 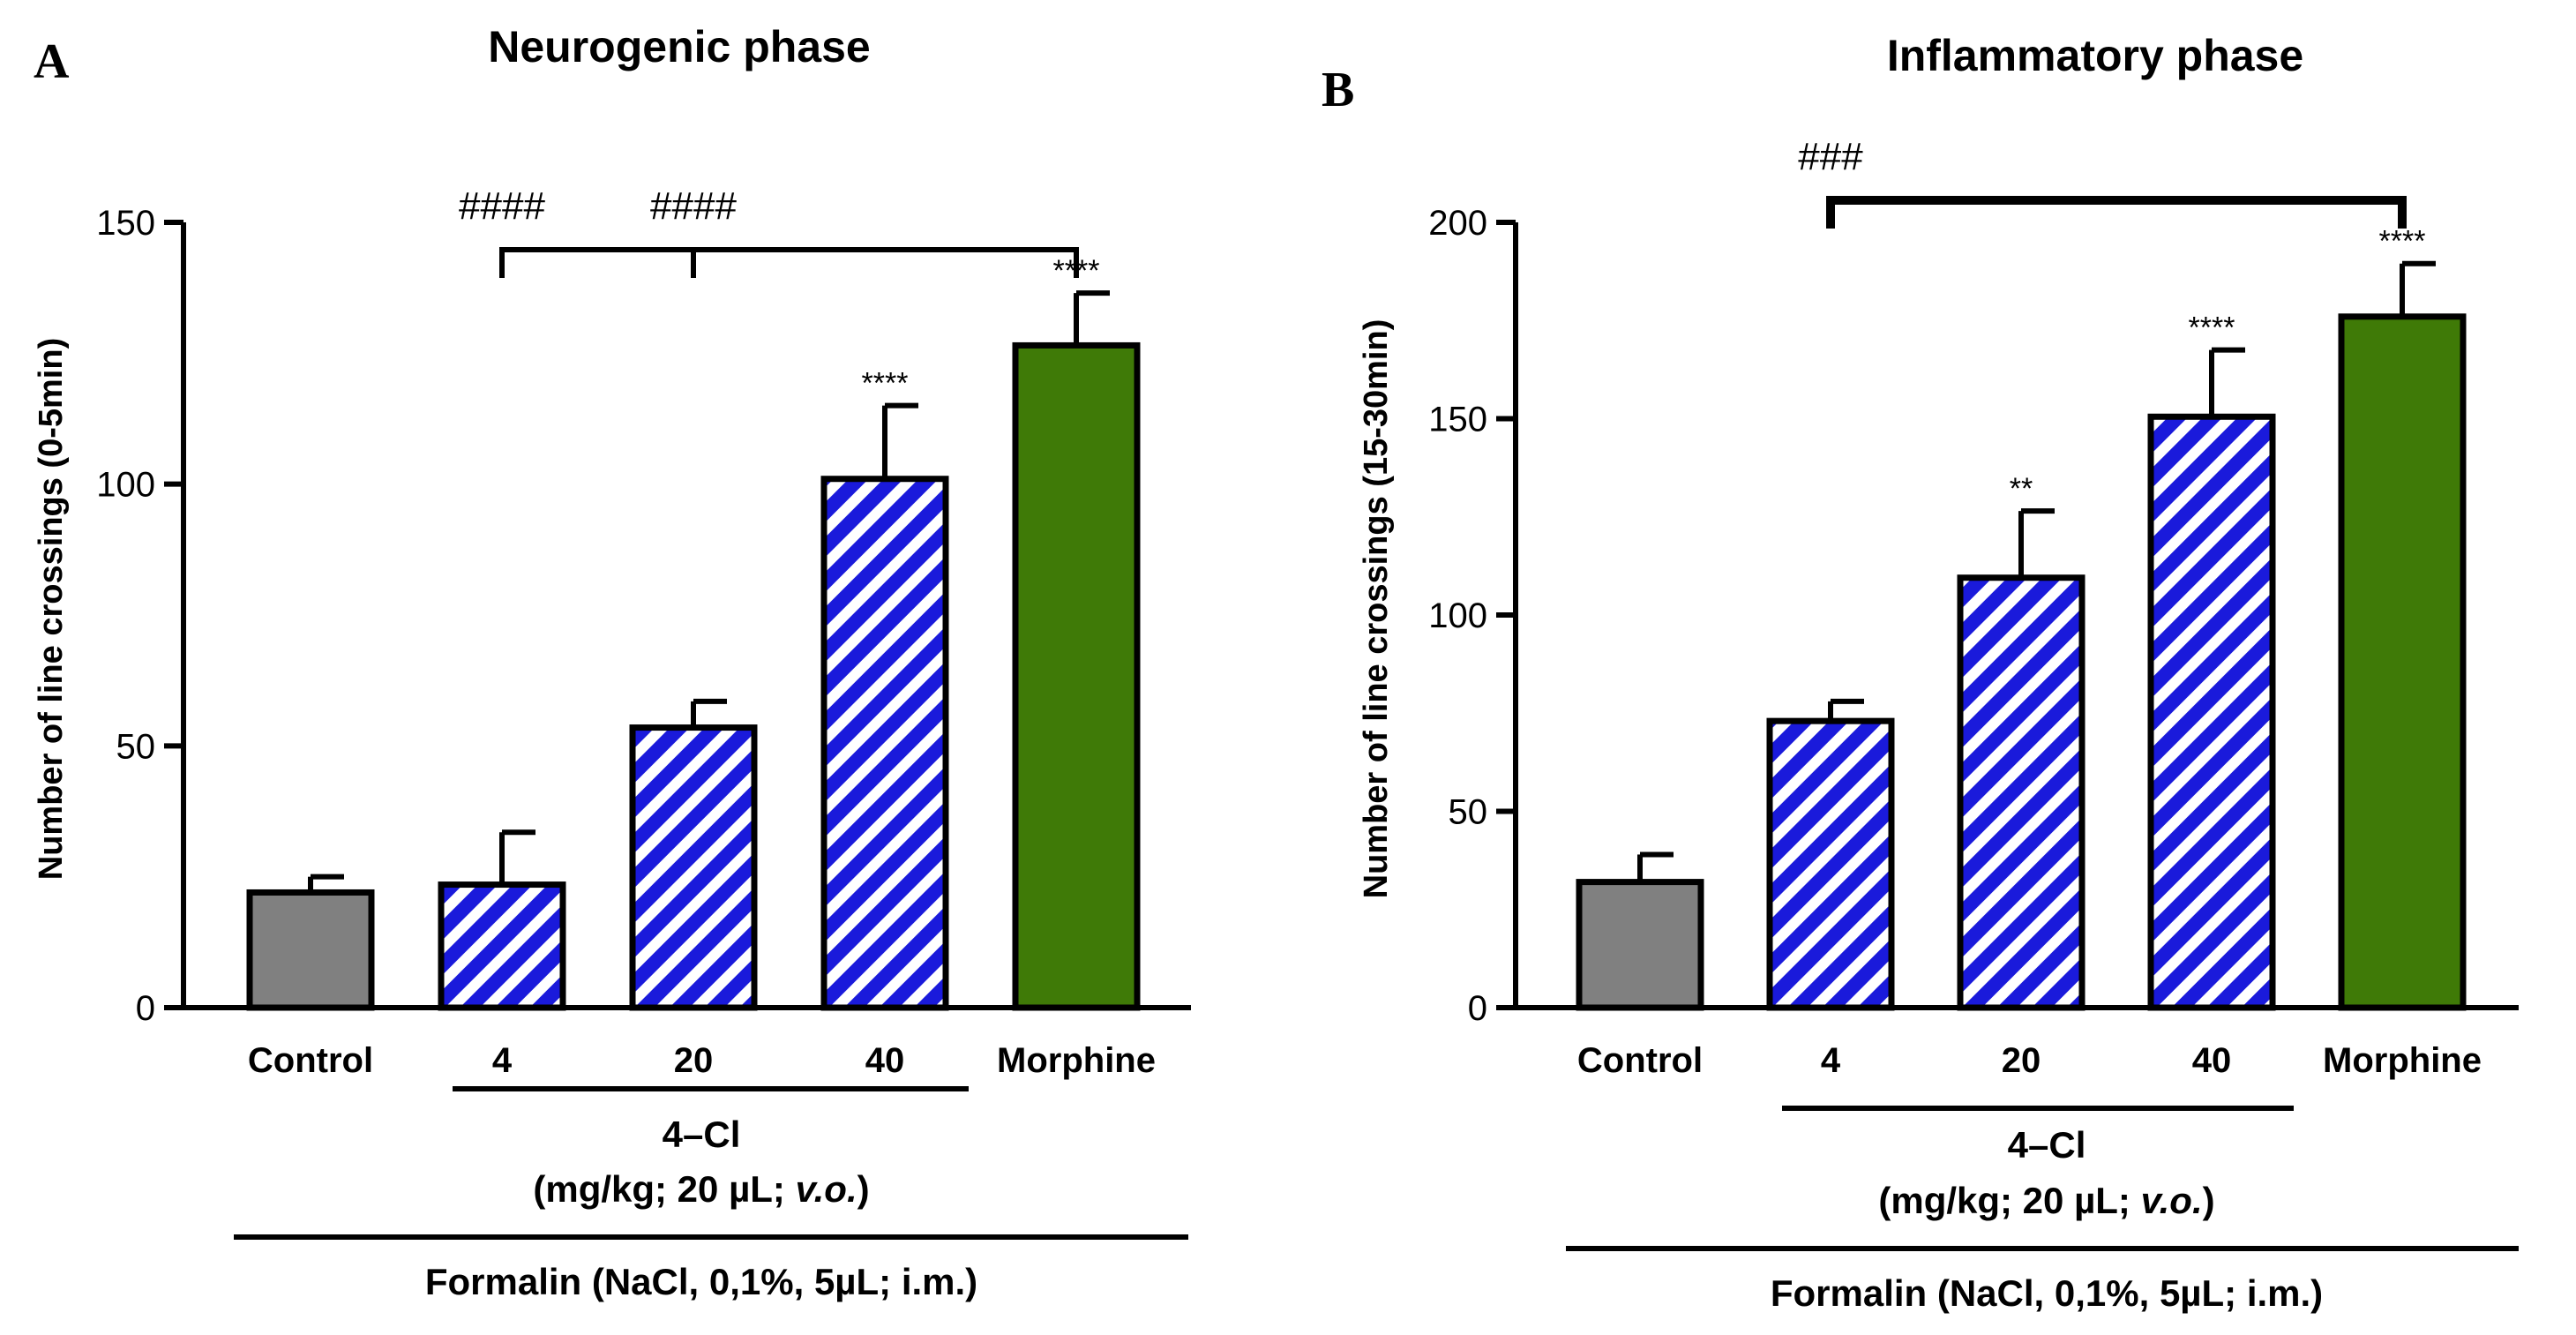 What do you see at coordinates (1469, 812) in the screenshot?
I see `panel-b-y-tick-label: 50` at bounding box center [1469, 812].